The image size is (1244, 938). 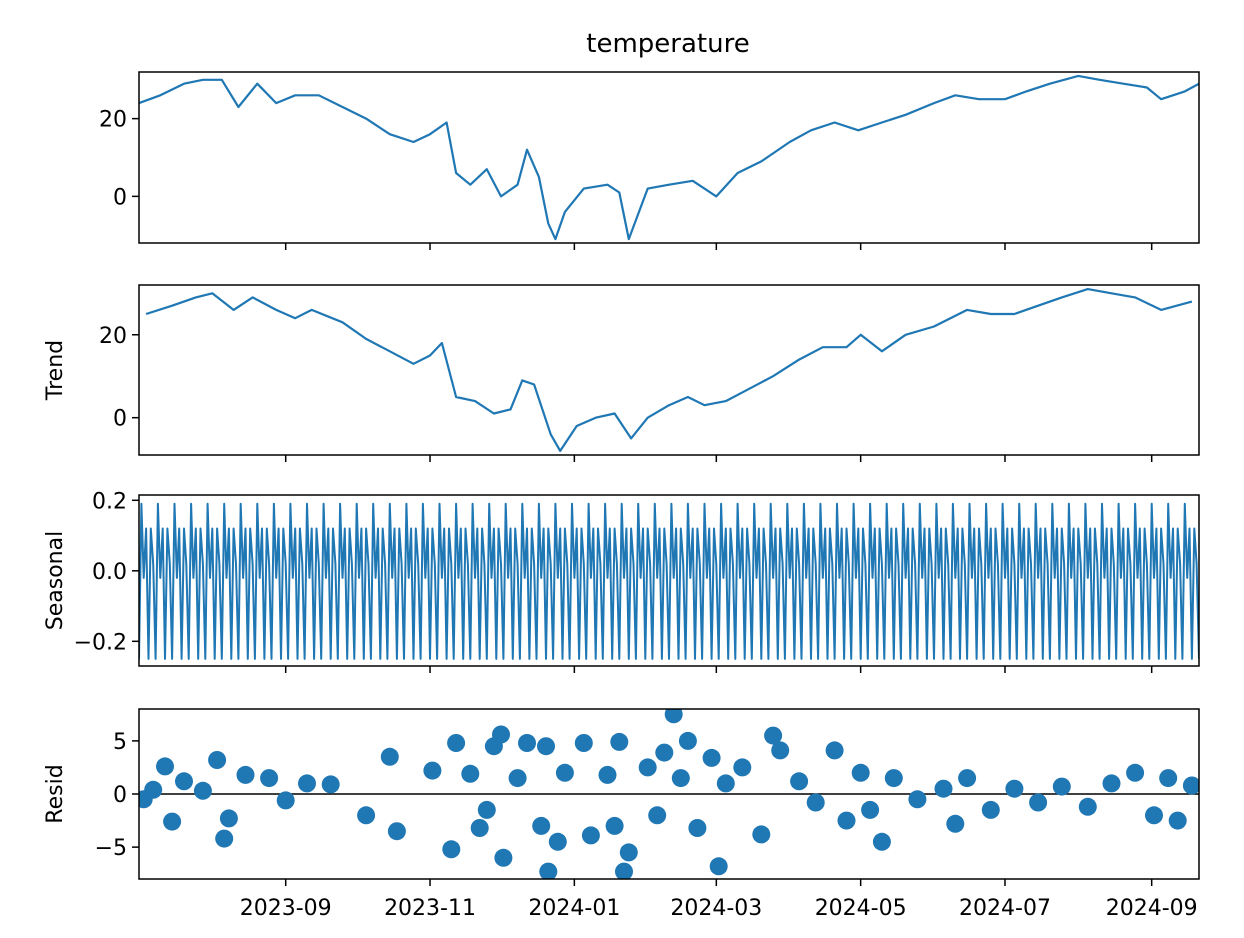 I want to click on y-tick-label: 0.0, so click(x=109, y=572).